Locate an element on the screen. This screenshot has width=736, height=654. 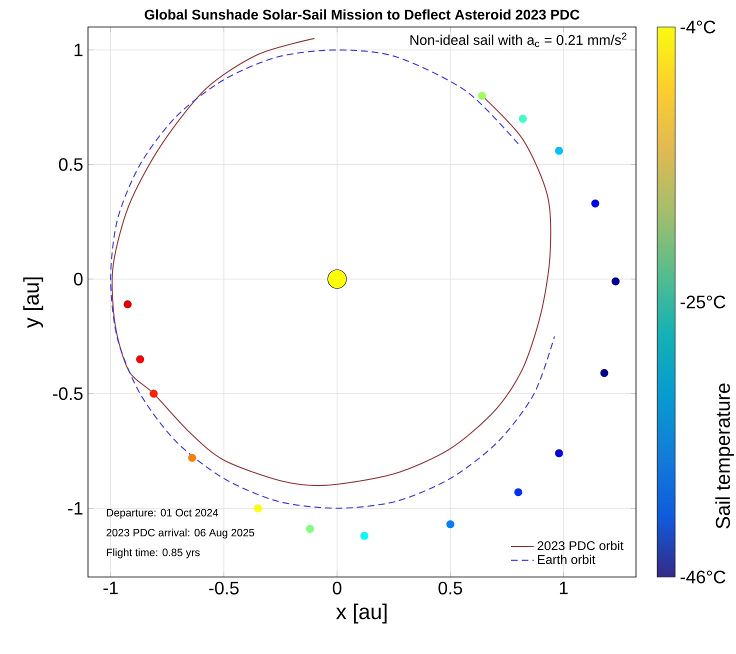
x-tick-label: 0 is located at coordinates (337, 588).